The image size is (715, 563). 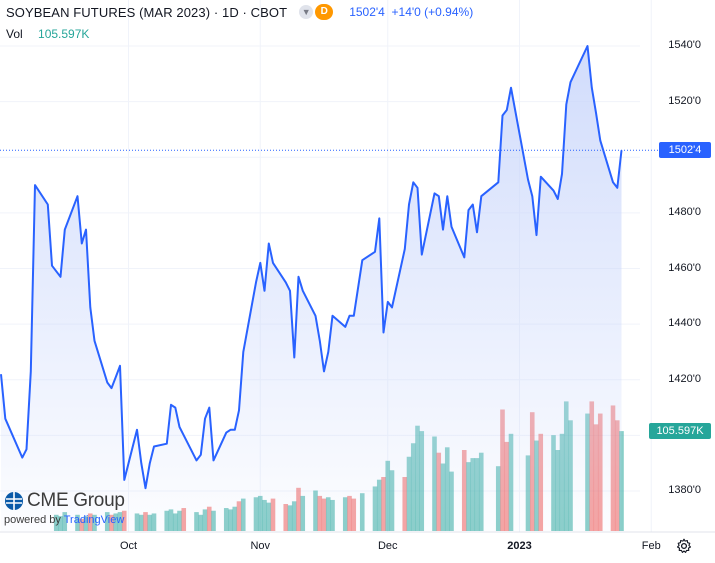 I want to click on volume-value: 105.597K, so click(x=64, y=34).